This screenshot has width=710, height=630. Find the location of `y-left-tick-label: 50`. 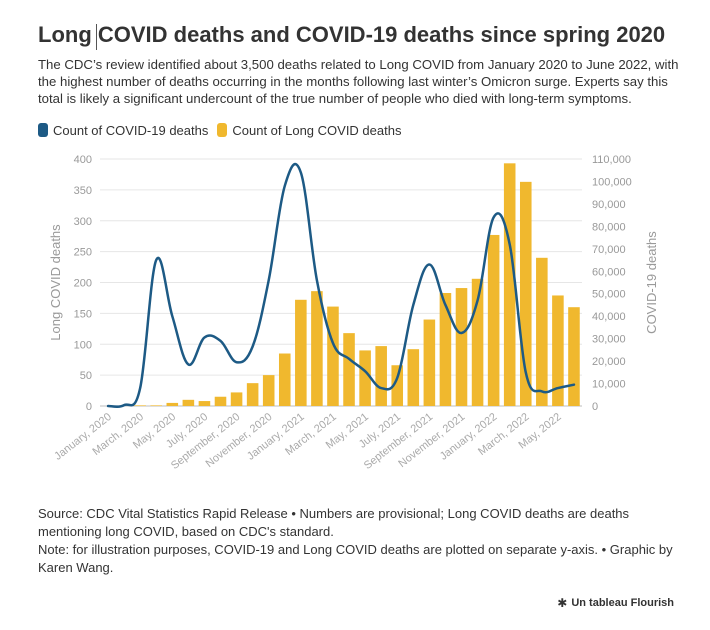

y-left-tick-label: 50 is located at coordinates (86, 376).